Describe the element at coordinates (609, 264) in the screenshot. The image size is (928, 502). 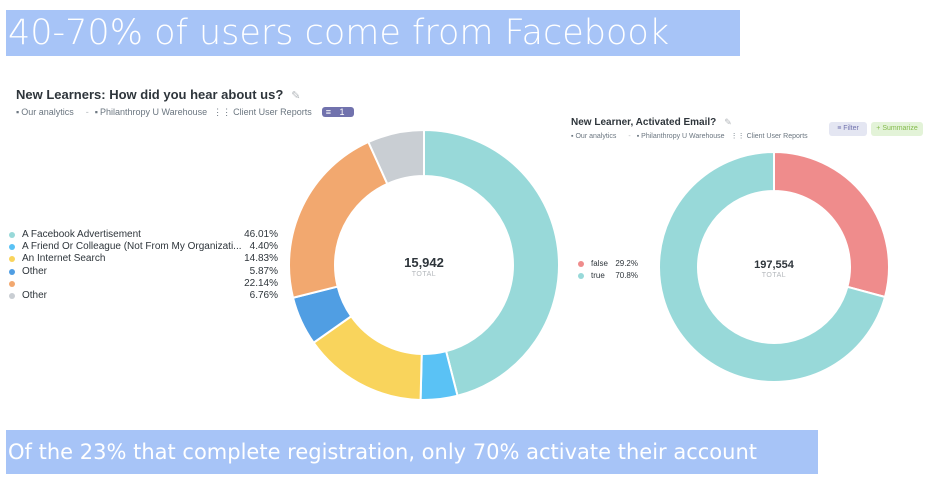
I see `legend-item: false 29.2%` at that location.